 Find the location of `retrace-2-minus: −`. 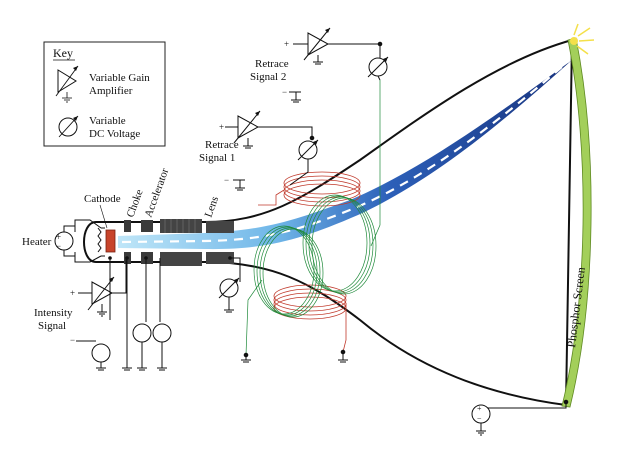

retrace-2-minus: − is located at coordinates (284, 92).